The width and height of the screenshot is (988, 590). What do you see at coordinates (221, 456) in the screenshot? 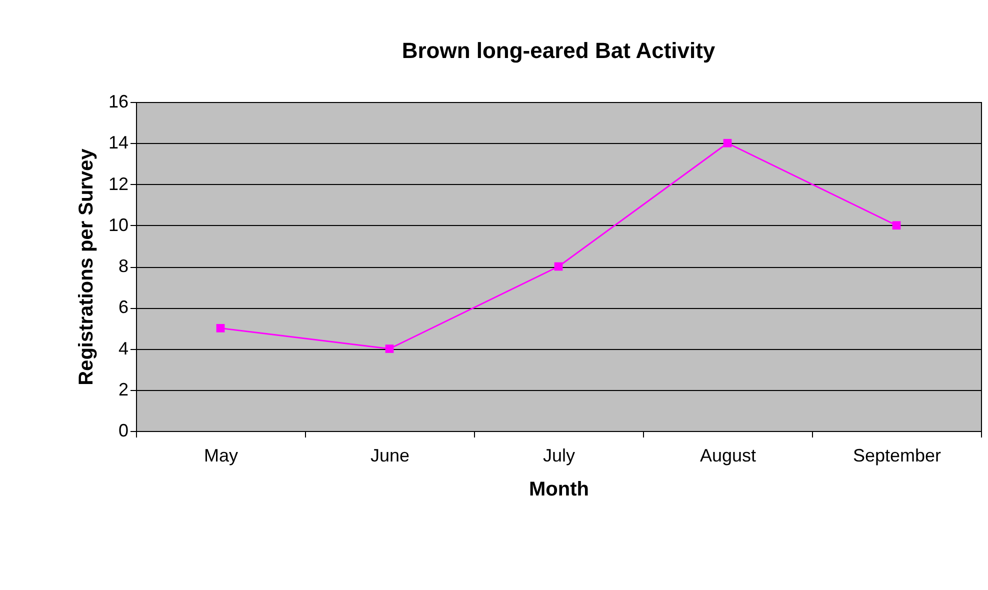
I see `x-tick-label: May` at bounding box center [221, 456].